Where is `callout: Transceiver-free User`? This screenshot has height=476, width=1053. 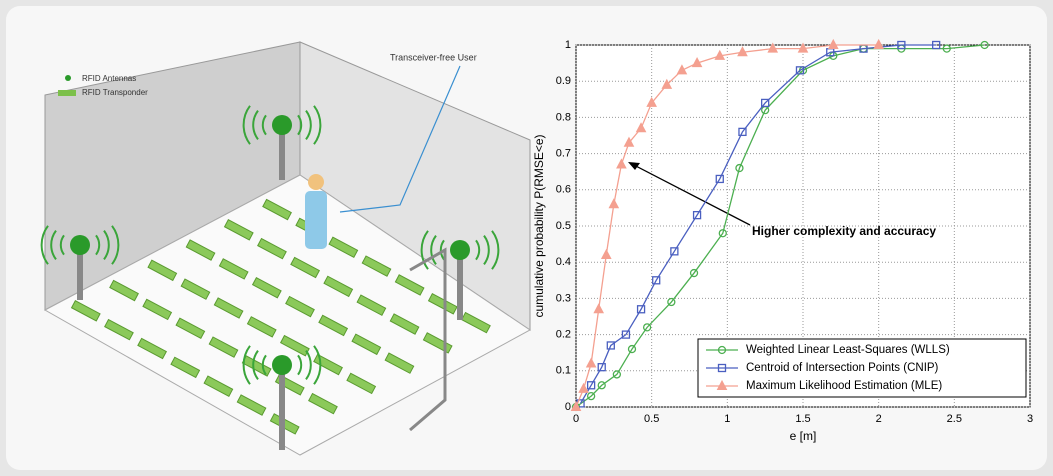
callout: Transceiver-free User is located at coordinates (433, 57).